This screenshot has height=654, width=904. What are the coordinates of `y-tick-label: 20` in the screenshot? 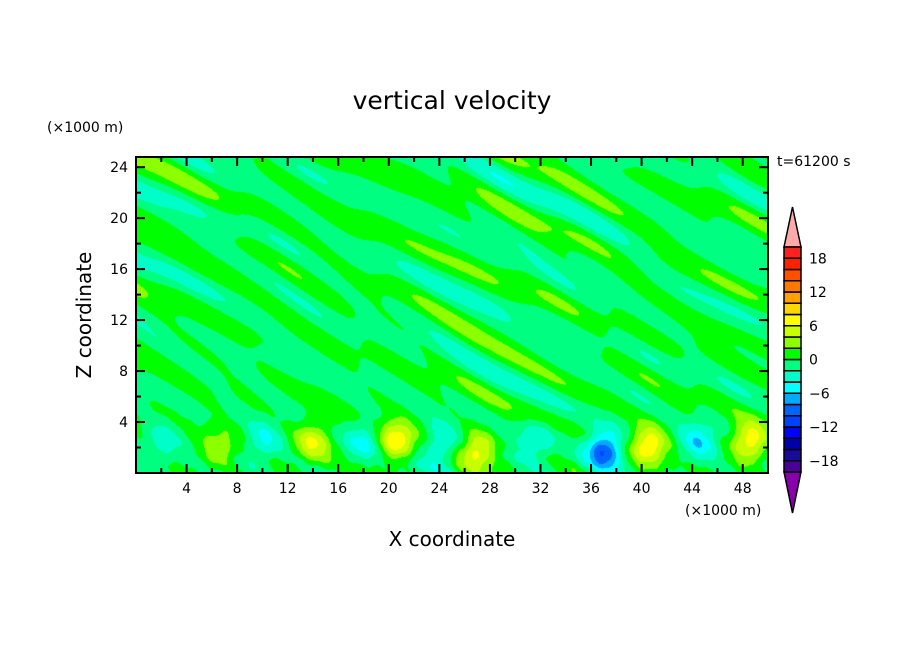 It's located at (119, 219).